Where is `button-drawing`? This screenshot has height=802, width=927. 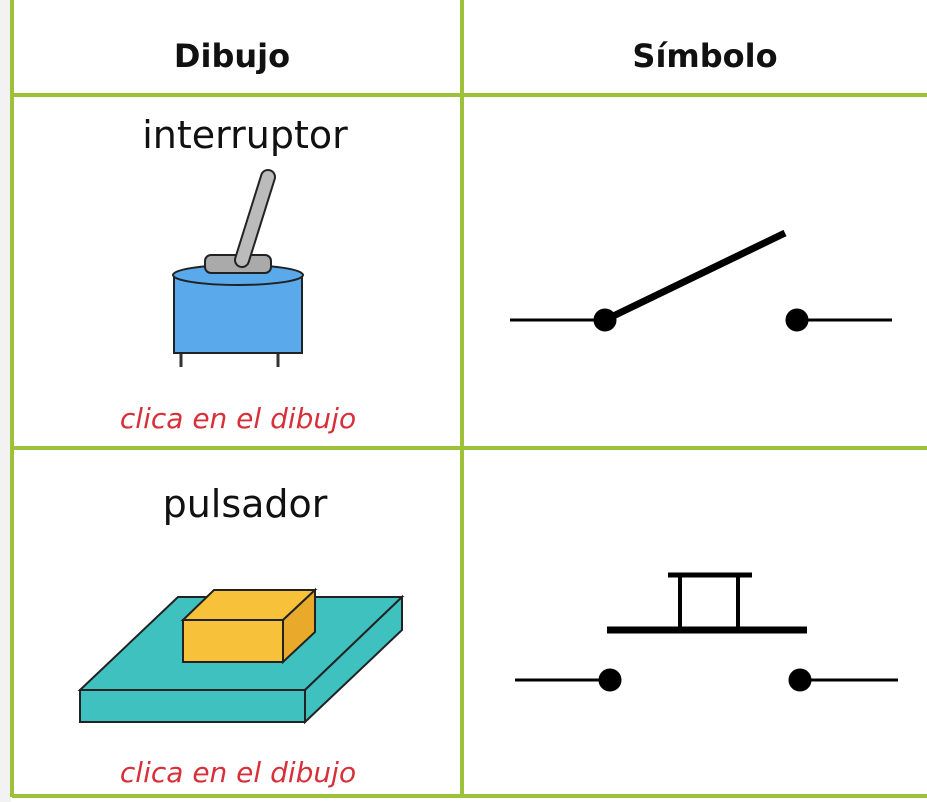
button-drawing is located at coordinates (241, 656).